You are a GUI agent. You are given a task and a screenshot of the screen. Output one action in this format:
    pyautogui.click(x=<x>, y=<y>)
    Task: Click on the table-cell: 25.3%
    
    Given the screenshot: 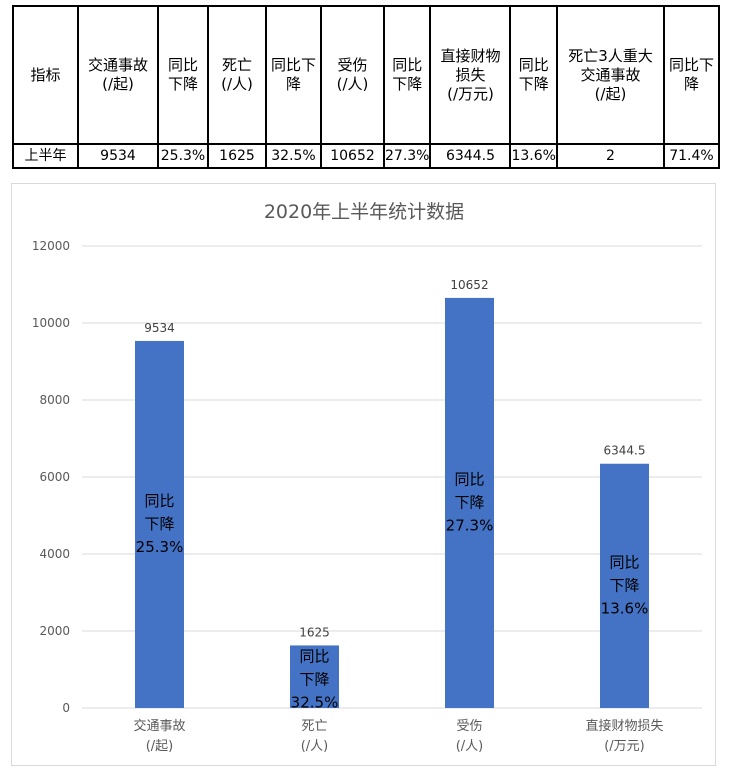 What is the action you would take?
    pyautogui.click(x=183, y=156)
    